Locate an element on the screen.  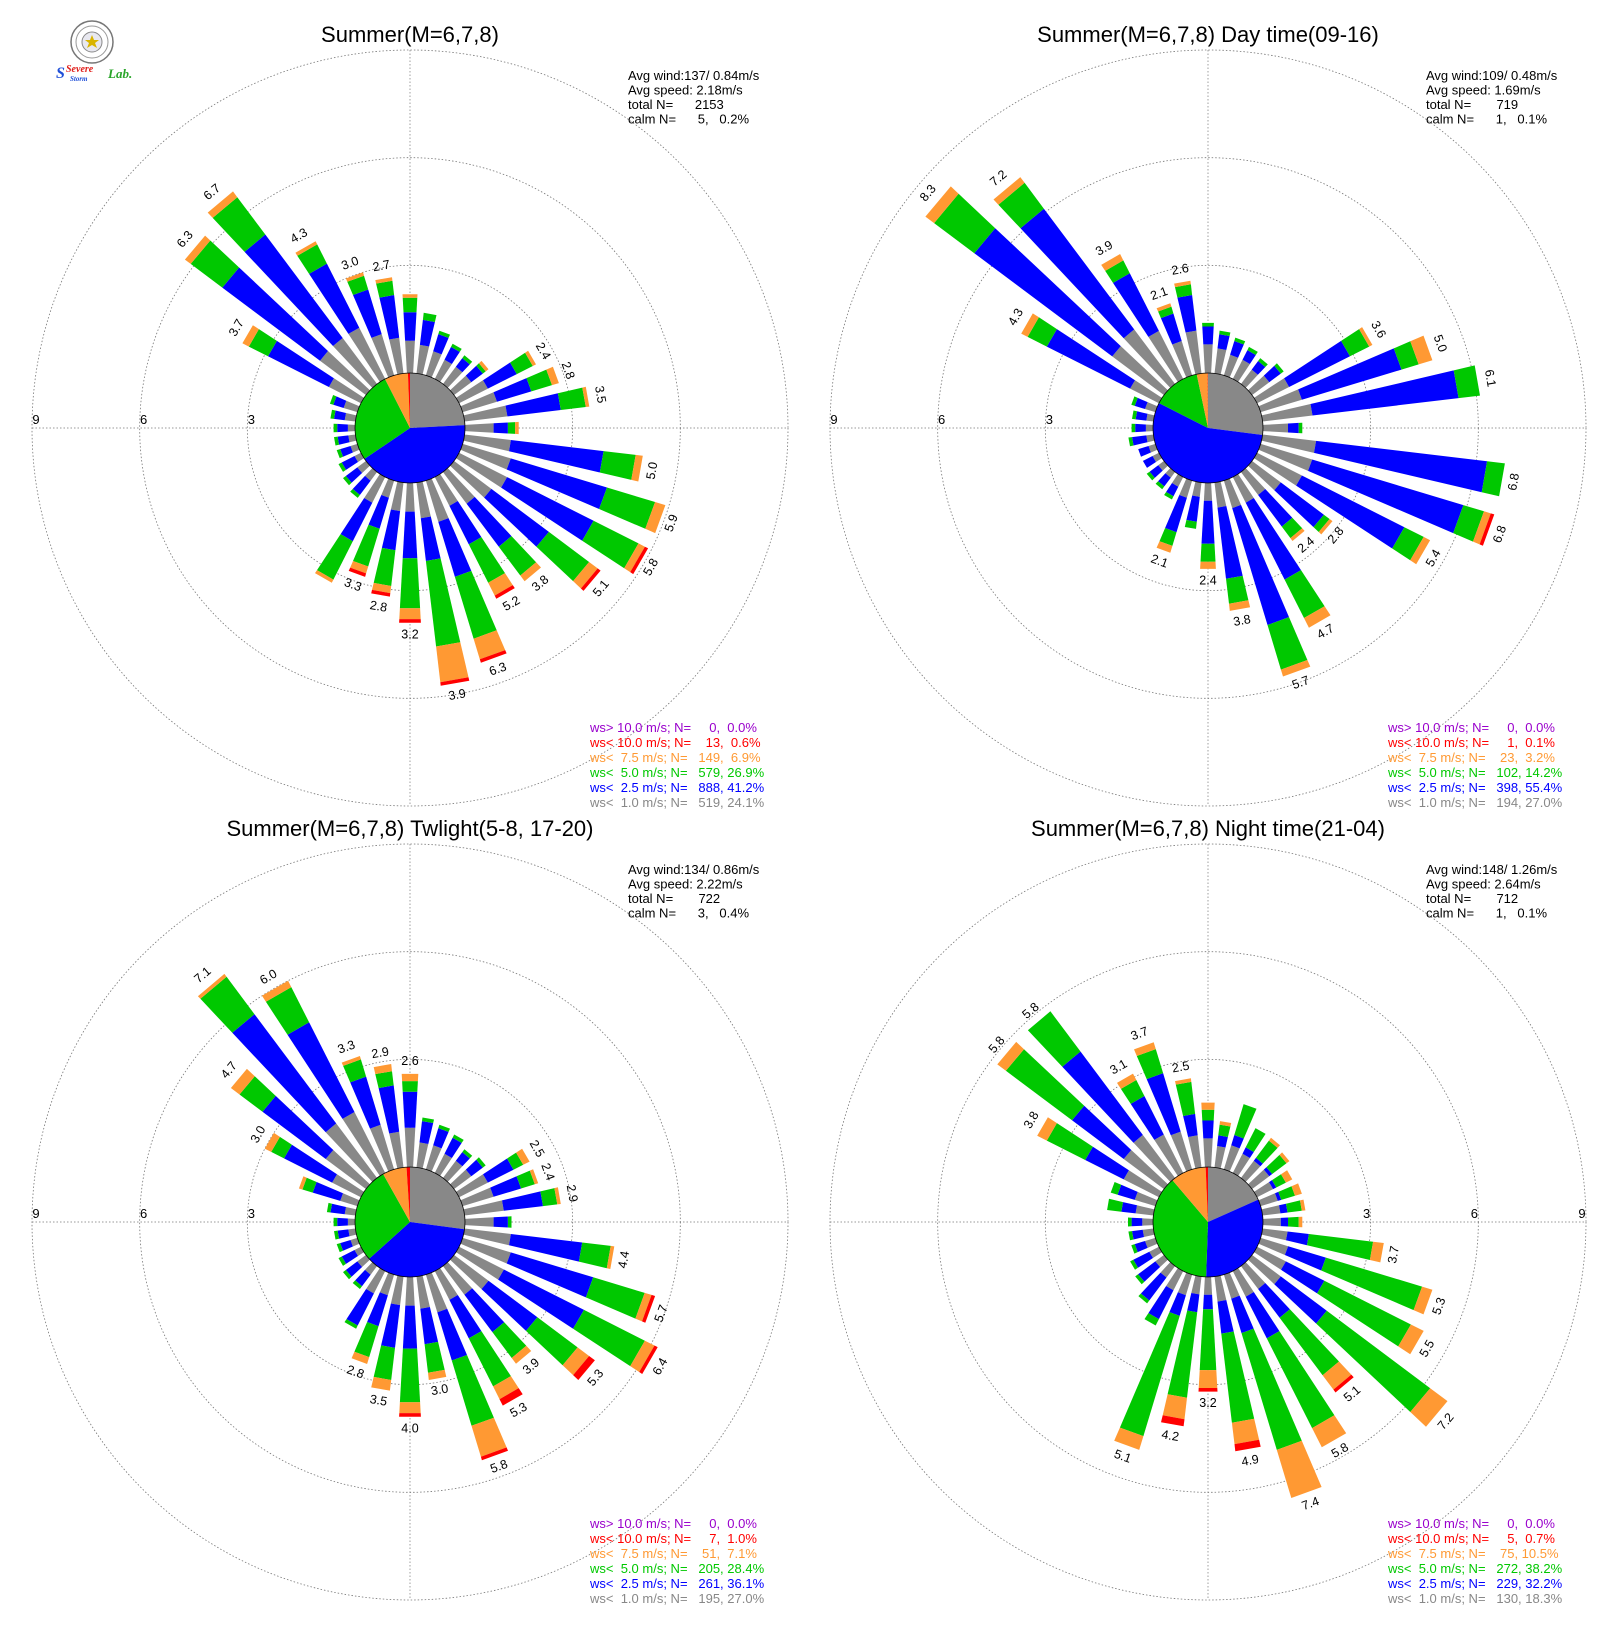
bar-total-label: 4.4 is located at coordinates (623, 1260).